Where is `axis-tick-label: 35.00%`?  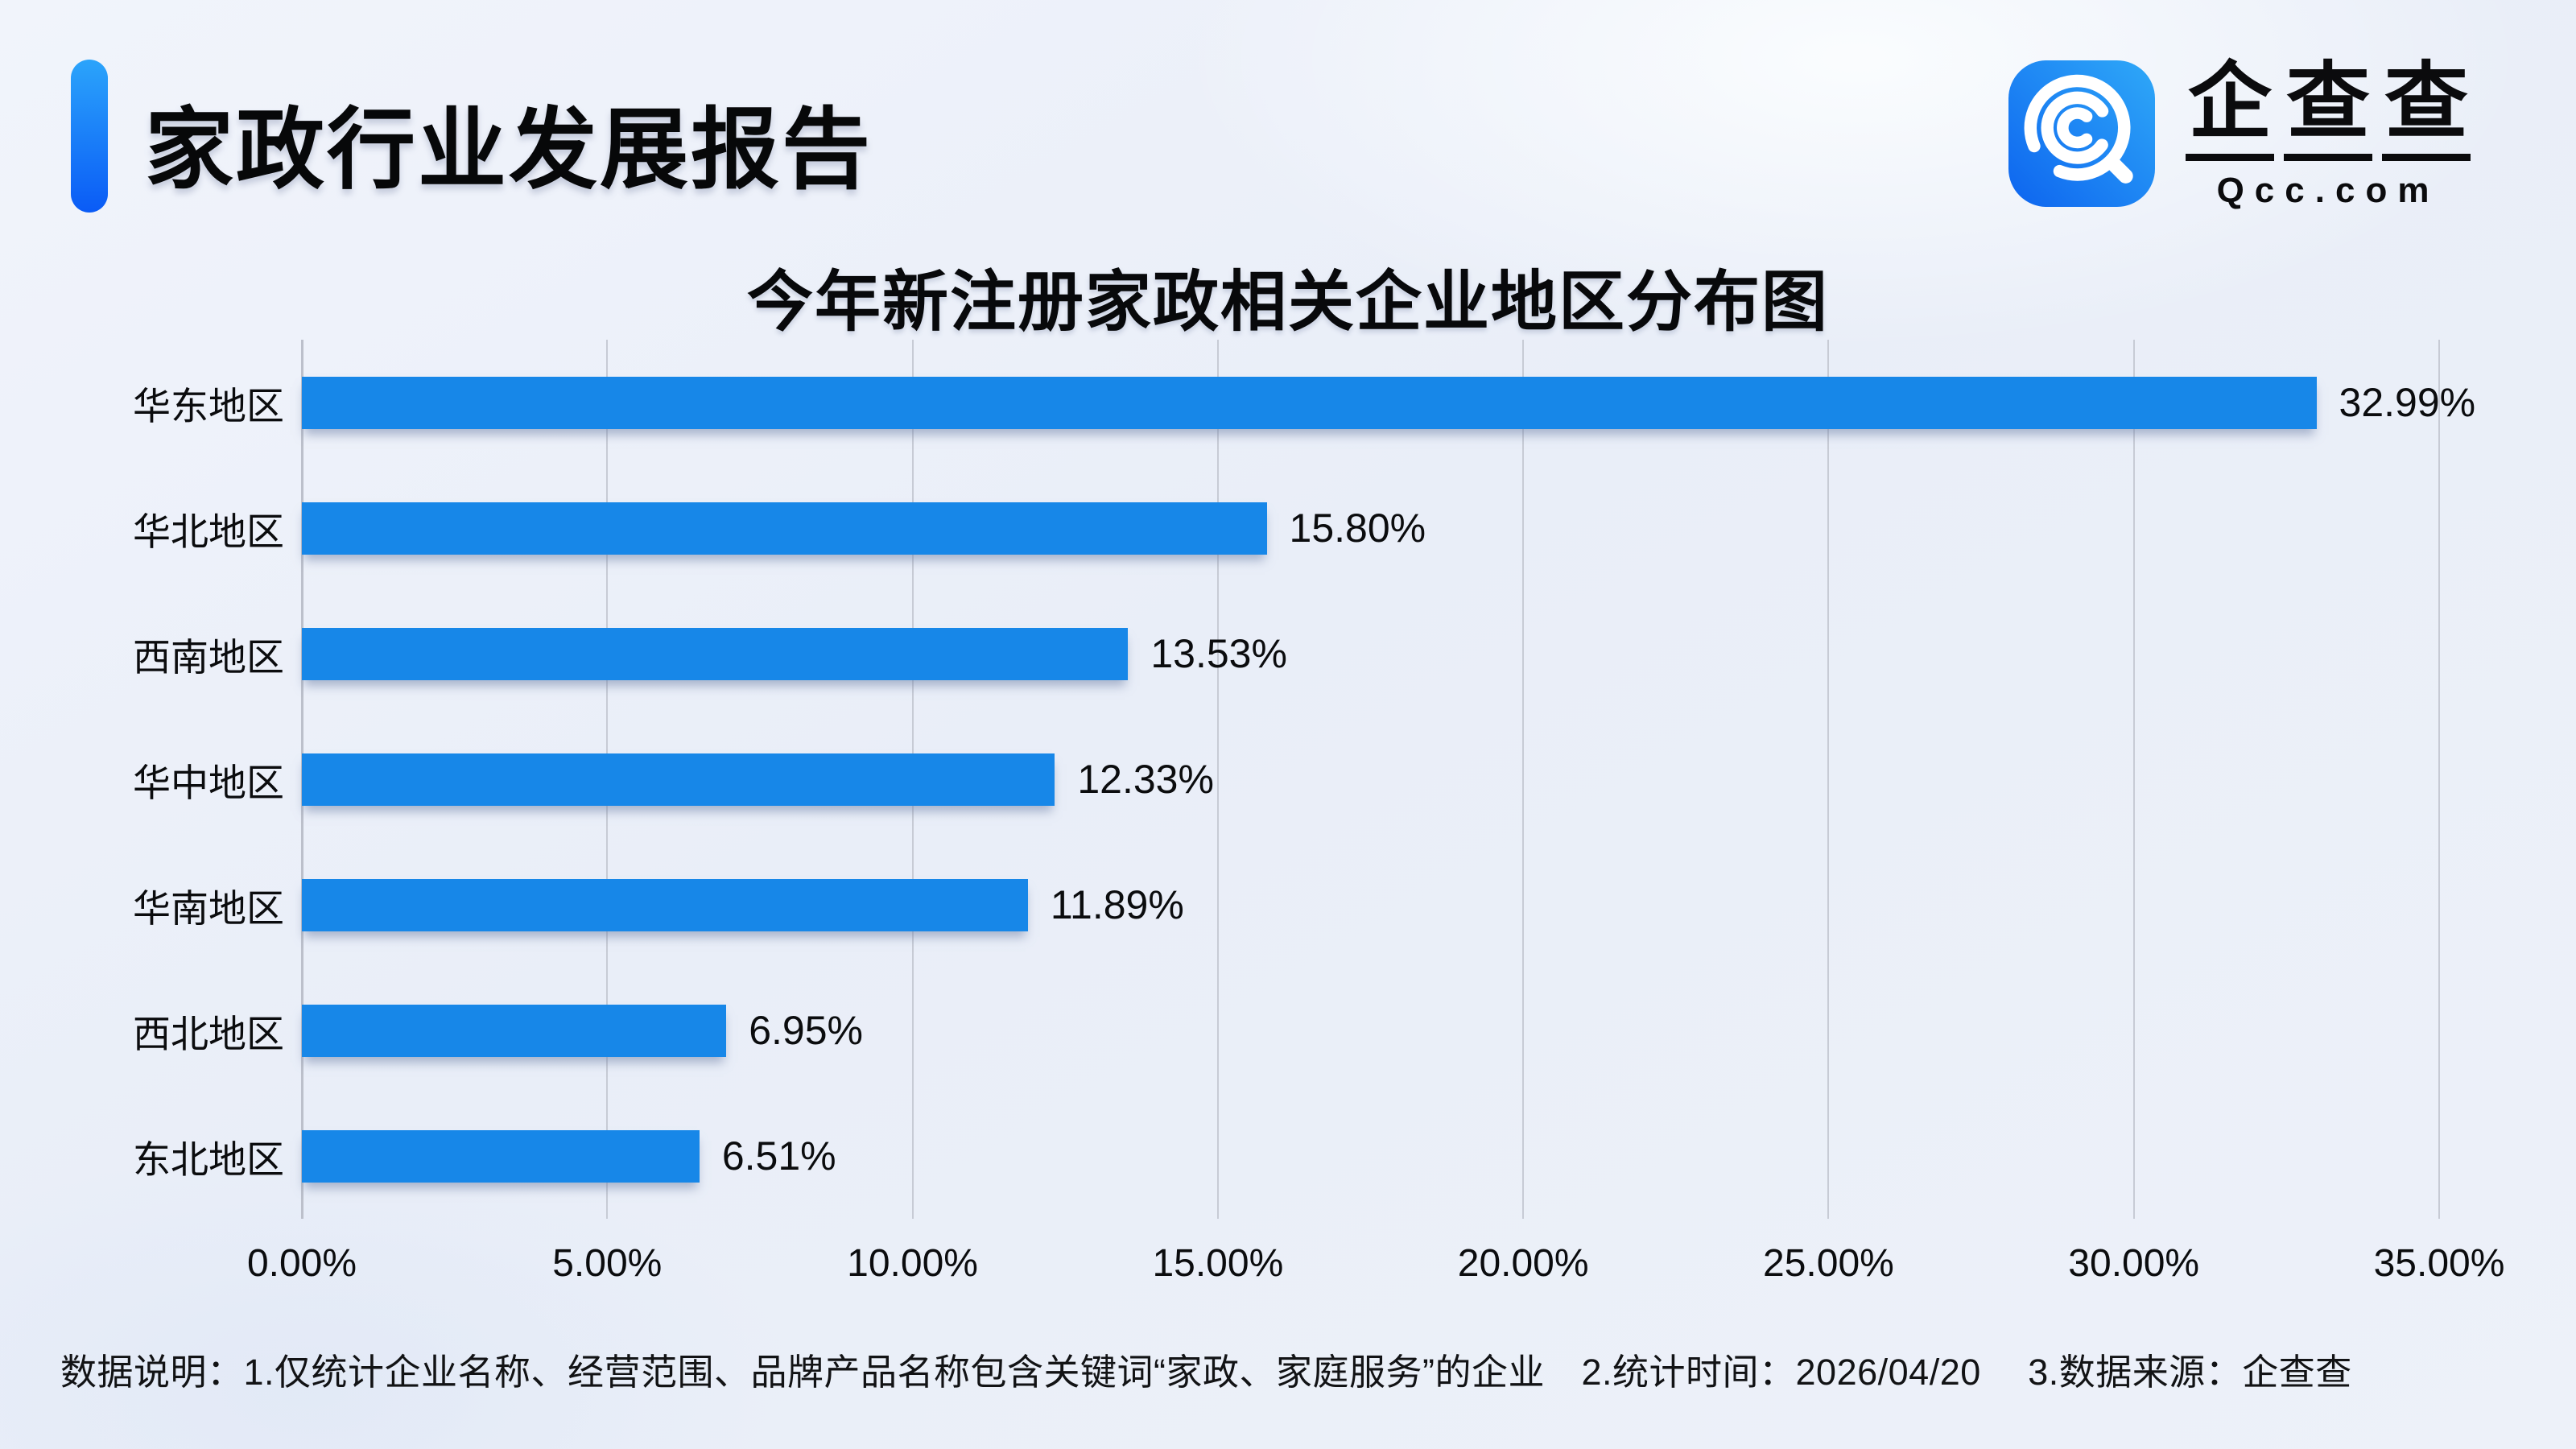 axis-tick-label: 35.00% is located at coordinates (2439, 1263).